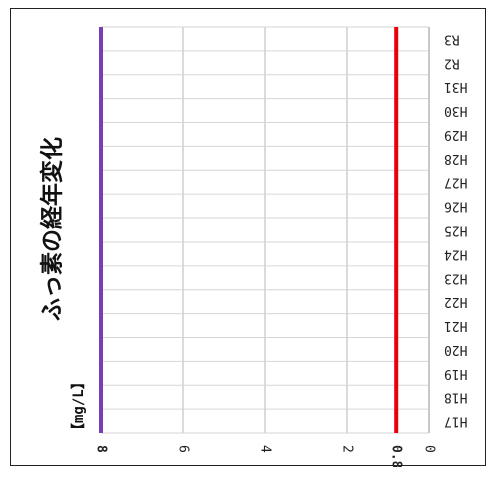  What do you see at coordinates (455, 158) in the screenshot?
I see `category-label: H28` at bounding box center [455, 158].